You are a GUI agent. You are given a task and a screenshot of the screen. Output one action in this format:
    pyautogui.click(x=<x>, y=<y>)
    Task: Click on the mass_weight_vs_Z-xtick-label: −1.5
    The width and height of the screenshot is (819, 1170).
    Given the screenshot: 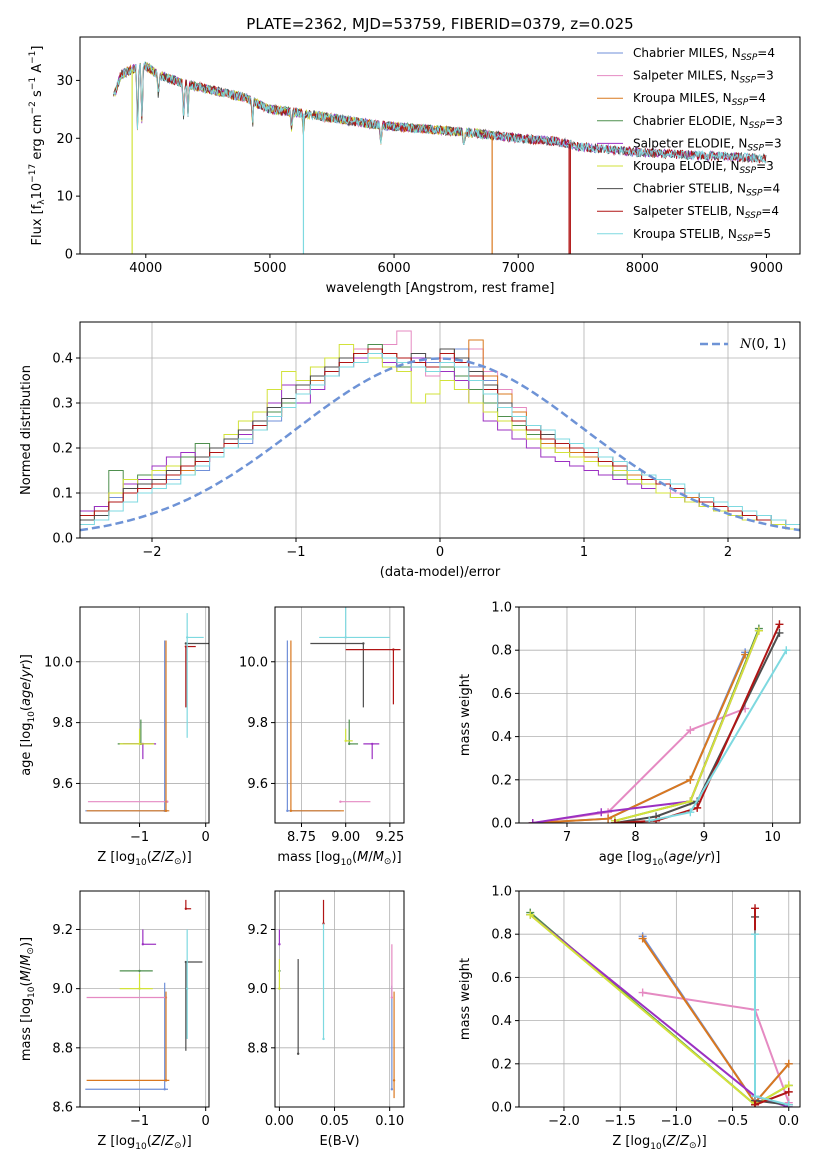 What is the action you would take?
    pyautogui.click(x=620, y=1121)
    